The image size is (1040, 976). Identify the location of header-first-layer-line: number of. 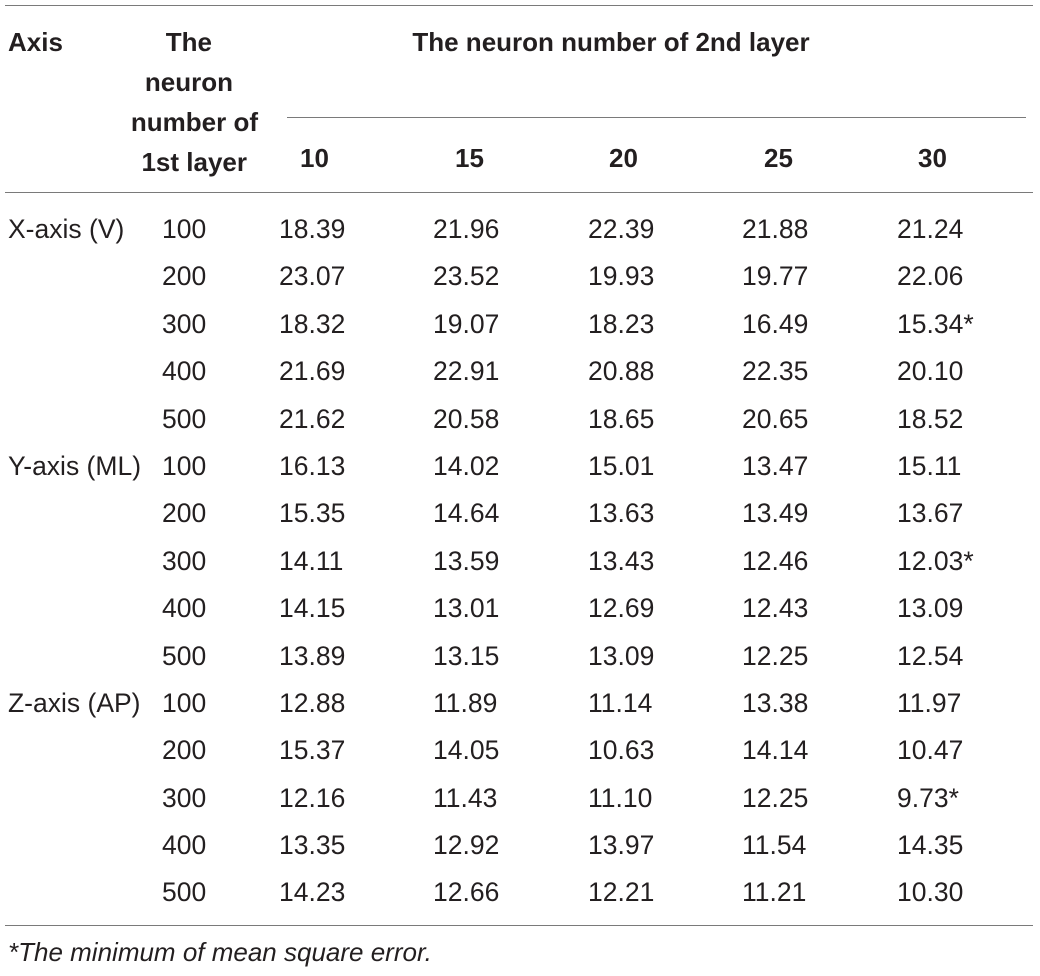
(194, 122).